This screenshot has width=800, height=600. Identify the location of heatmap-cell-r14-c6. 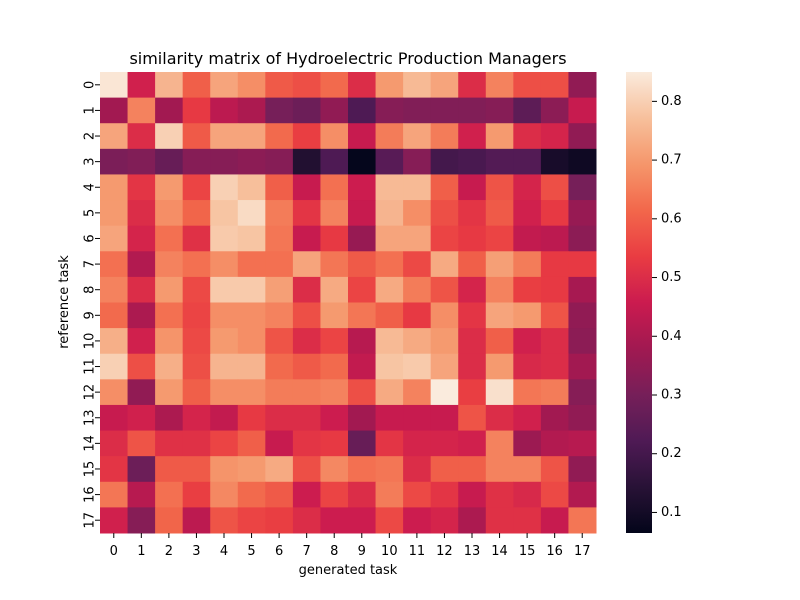
(279, 443).